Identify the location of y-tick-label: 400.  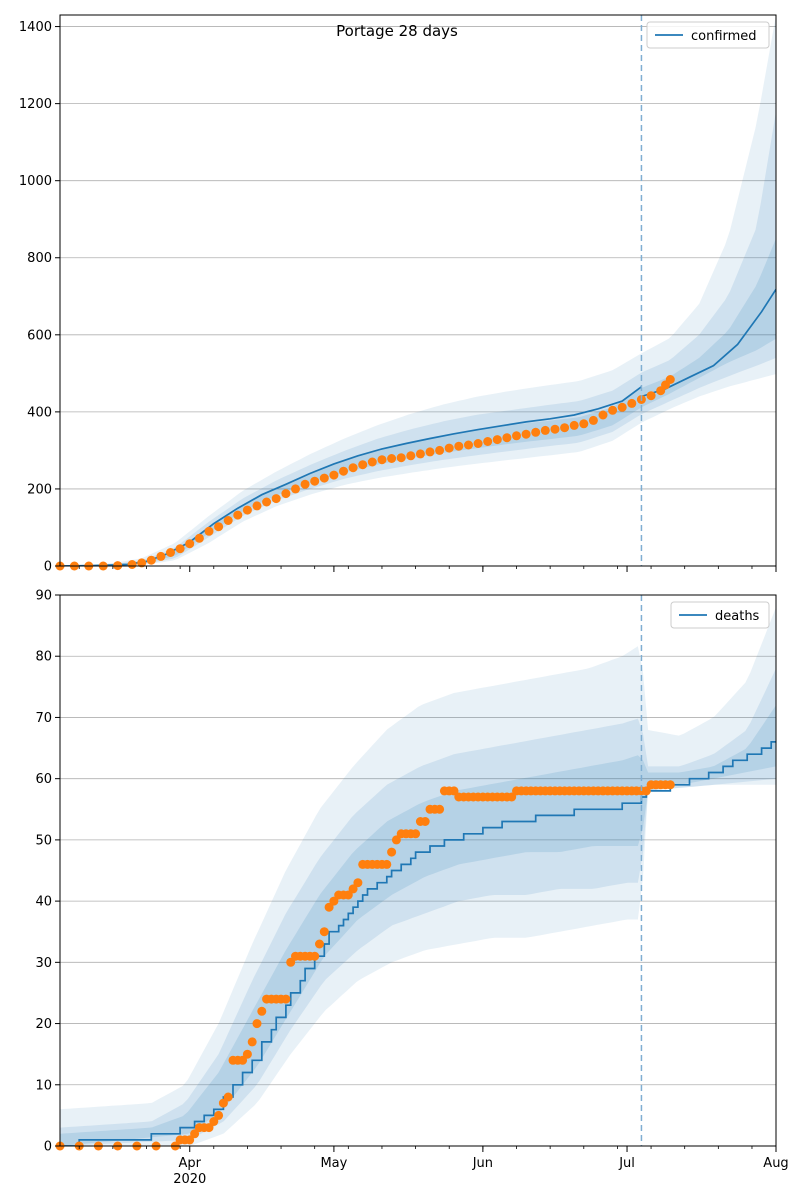
(39, 412).